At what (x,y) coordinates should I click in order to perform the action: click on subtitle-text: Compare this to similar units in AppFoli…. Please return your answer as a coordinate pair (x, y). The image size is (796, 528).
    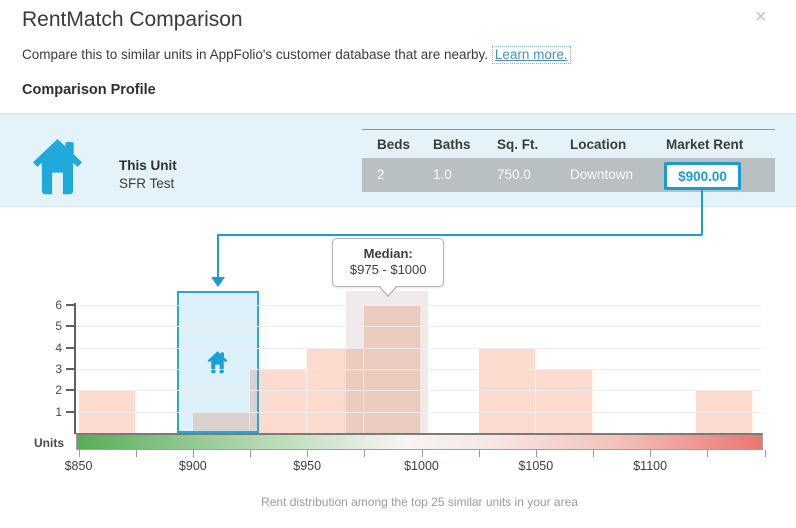
    Looking at the image, I should click on (255, 54).